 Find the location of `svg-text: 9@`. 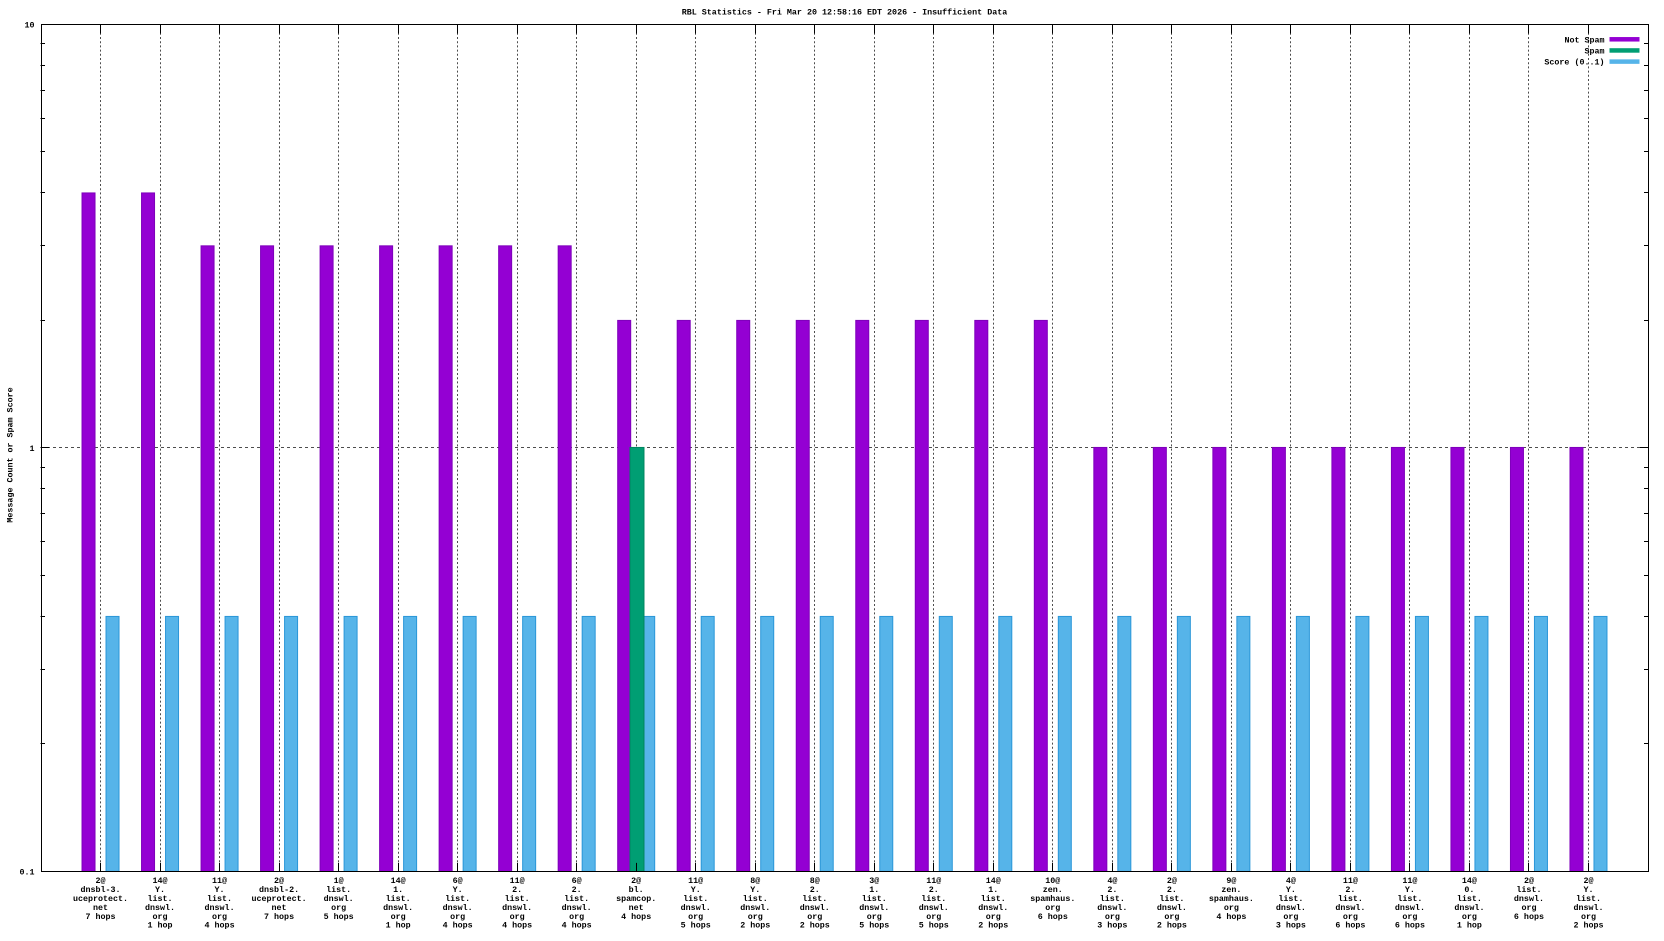

svg-text: 9@ is located at coordinates (1231, 881).